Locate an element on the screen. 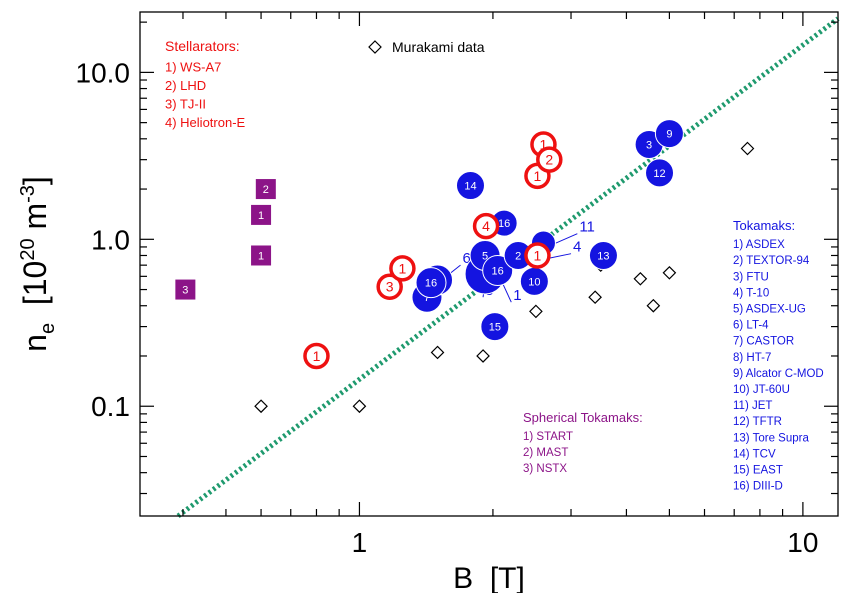  stellarator-point-label: 3 is located at coordinates (390, 287).